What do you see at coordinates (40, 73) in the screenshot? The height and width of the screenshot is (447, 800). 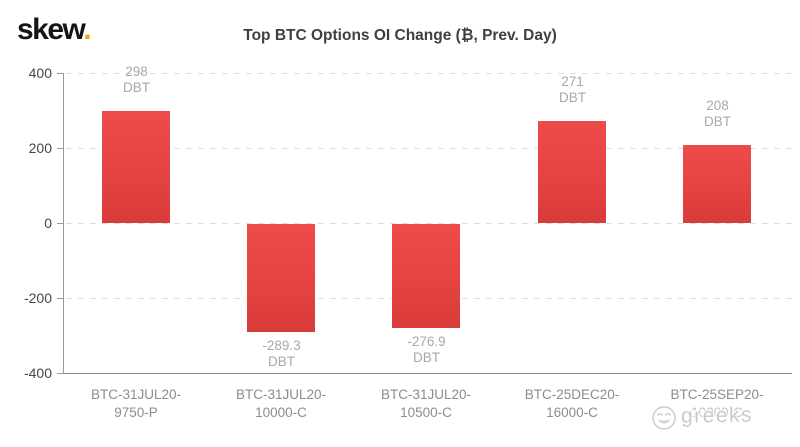 I see `y-axis-tick-label: 400` at bounding box center [40, 73].